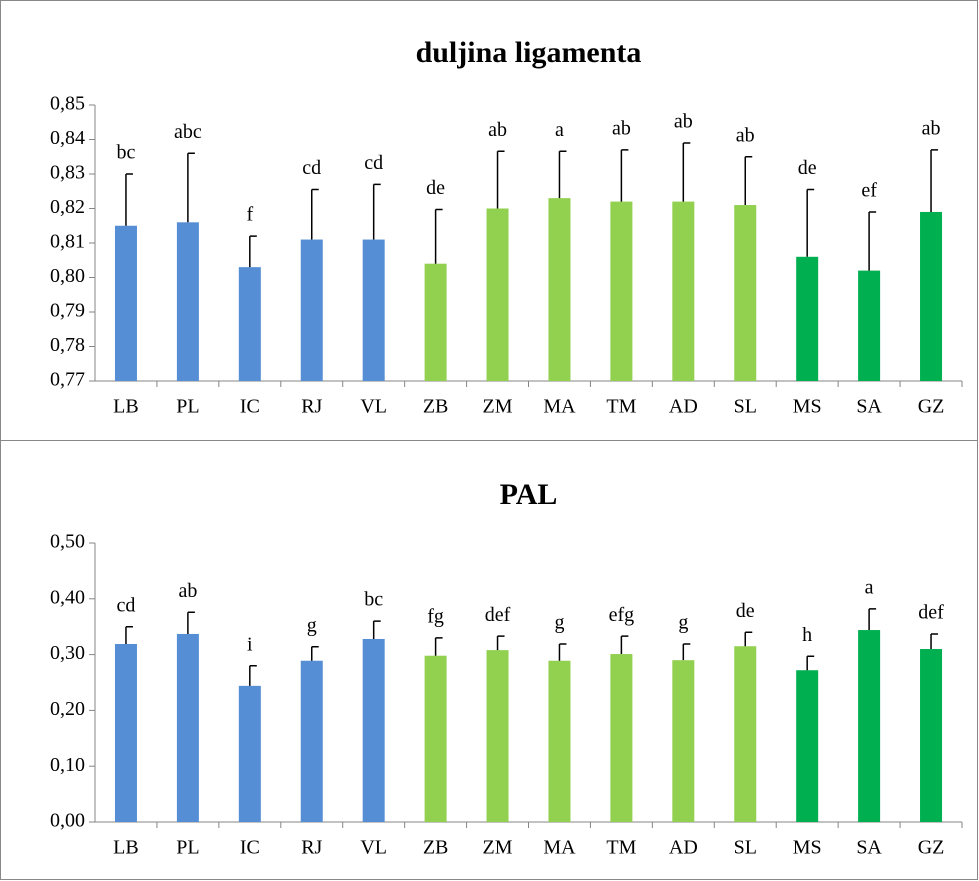 The image size is (979, 881). I want to click on y-tick-label: 0,83, so click(67, 173).